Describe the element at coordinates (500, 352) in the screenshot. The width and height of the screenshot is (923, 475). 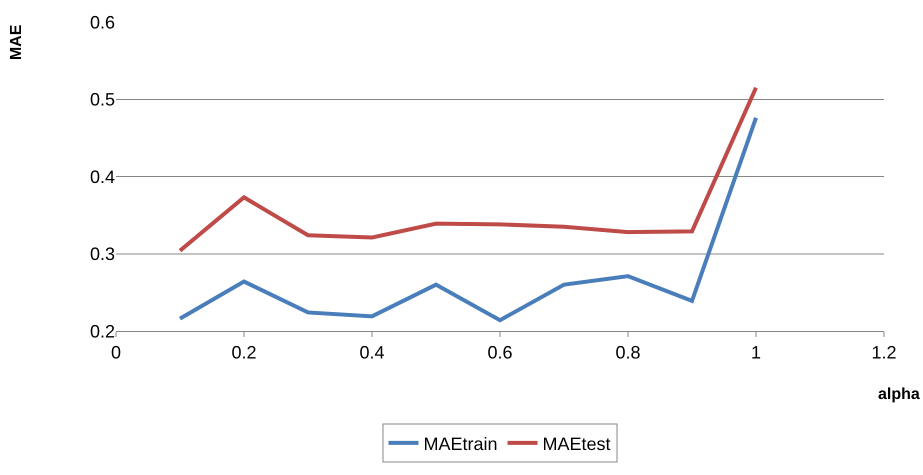
I see `x-tick-label: 0.6` at that location.